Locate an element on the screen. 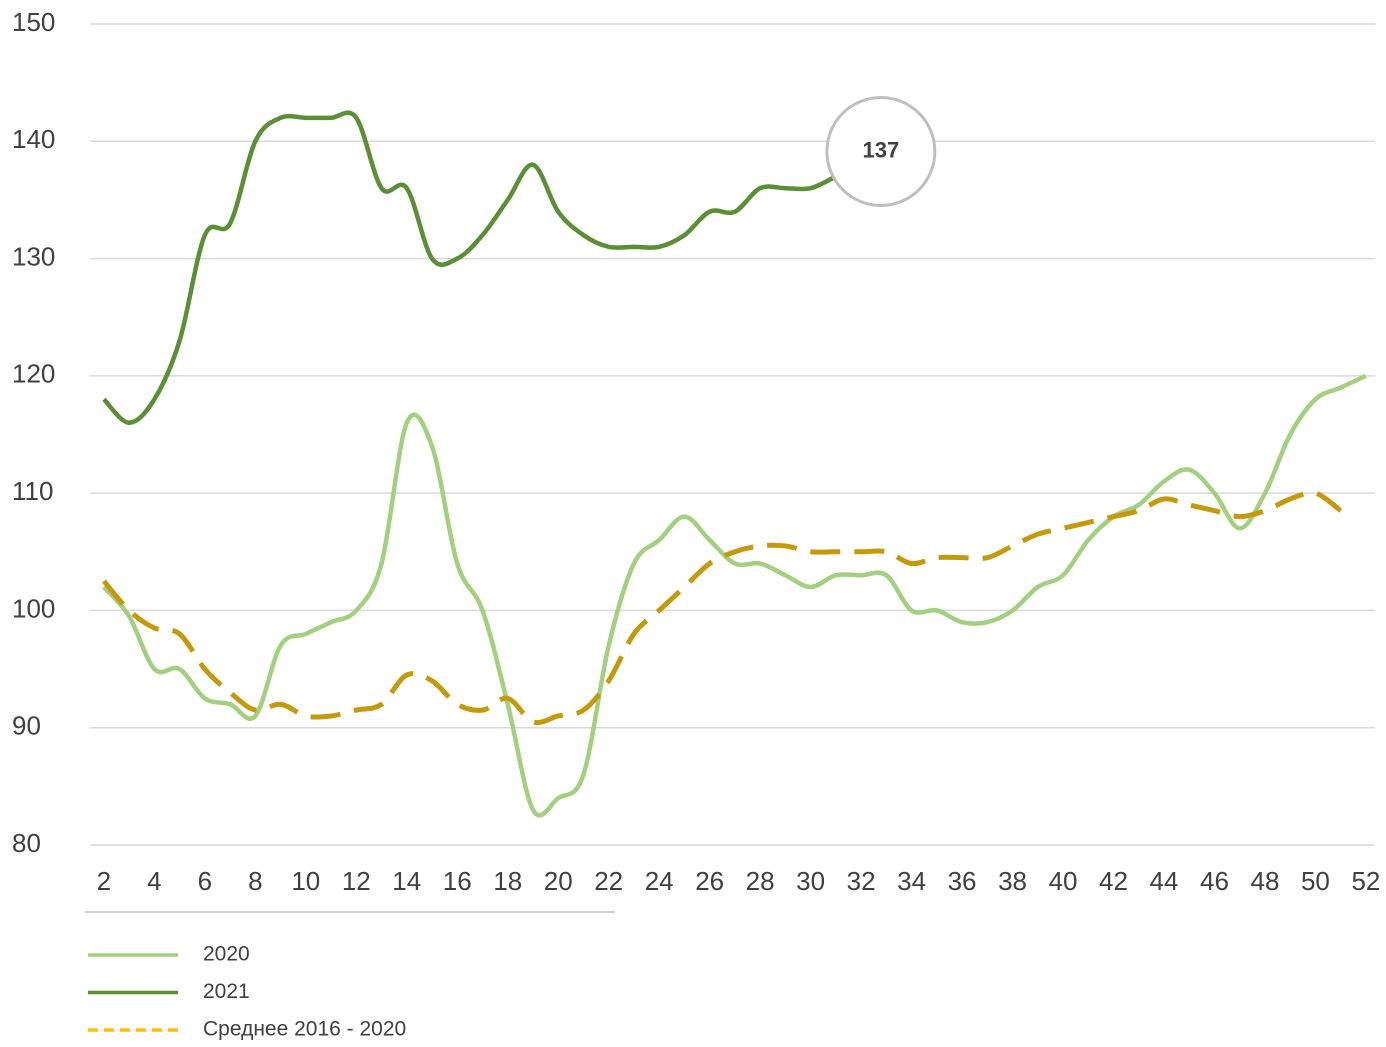 This screenshot has height=1047, width=1386. x-tick-label: 14 is located at coordinates (406, 881).